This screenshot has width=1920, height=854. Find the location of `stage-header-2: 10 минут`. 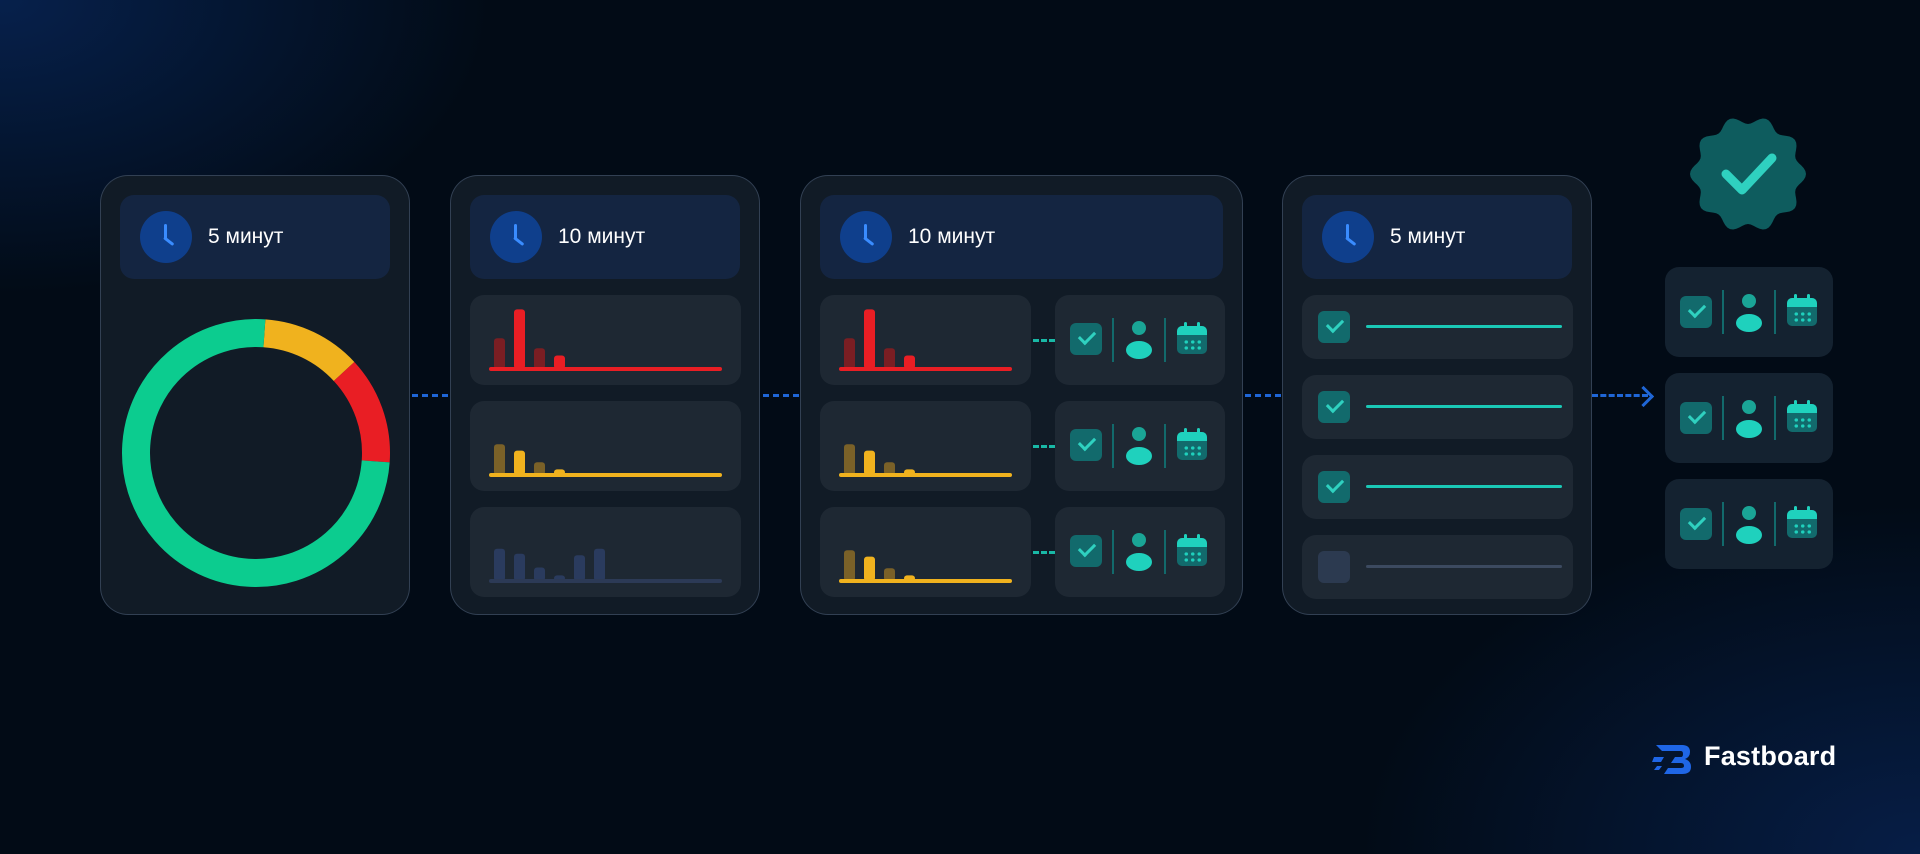

stage-header-2: 10 минут is located at coordinates (605, 237).